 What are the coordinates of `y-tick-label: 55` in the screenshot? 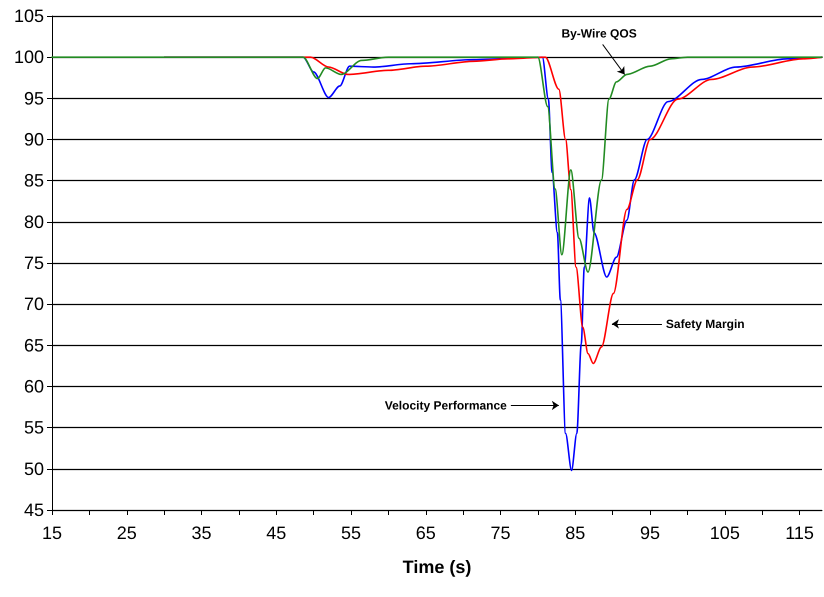 It's located at (34, 428).